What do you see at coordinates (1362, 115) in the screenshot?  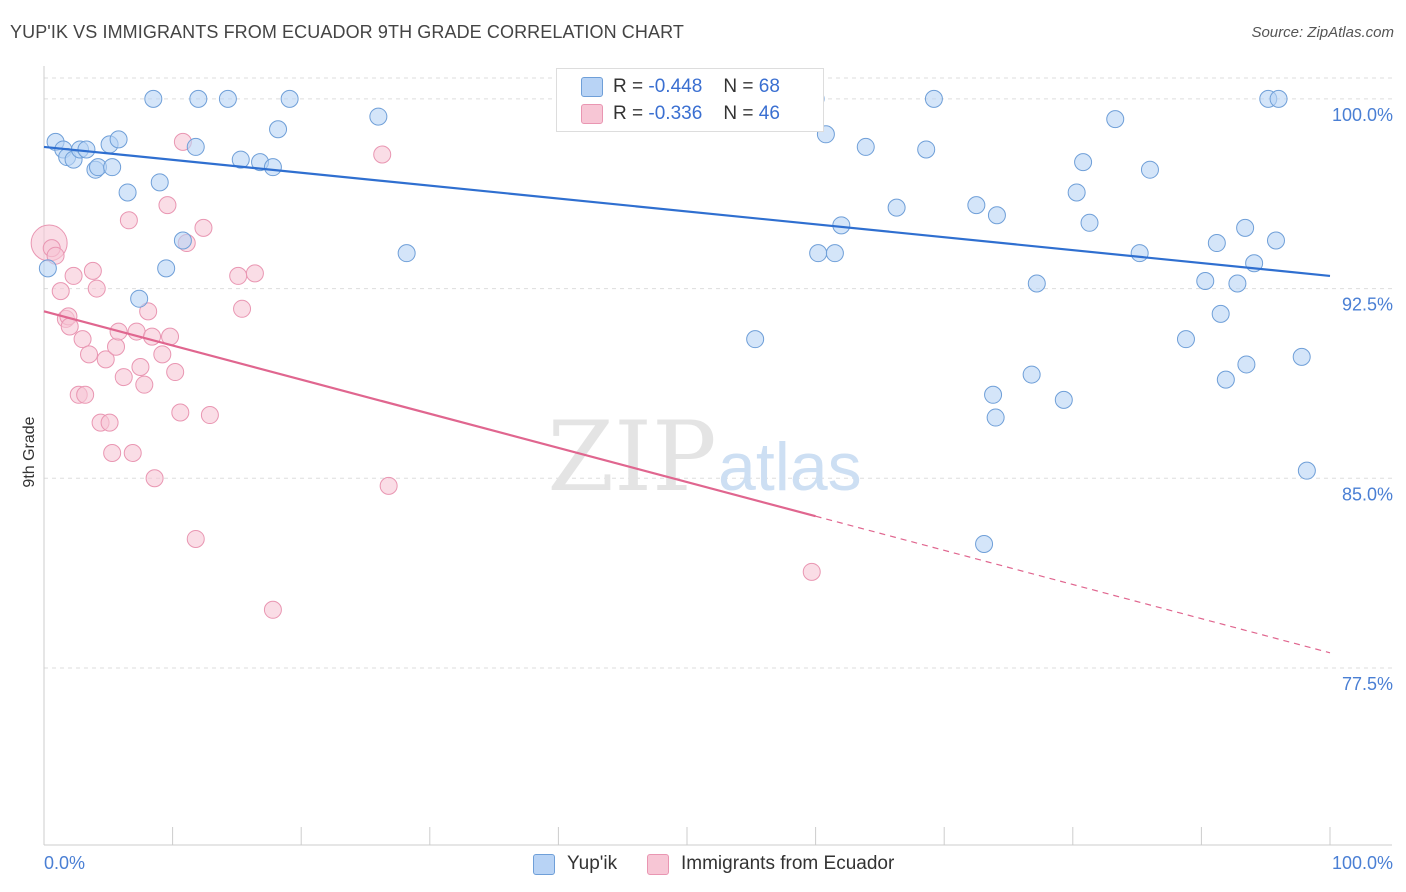 I see `y-tick-label: 100.0%` at bounding box center [1362, 115].